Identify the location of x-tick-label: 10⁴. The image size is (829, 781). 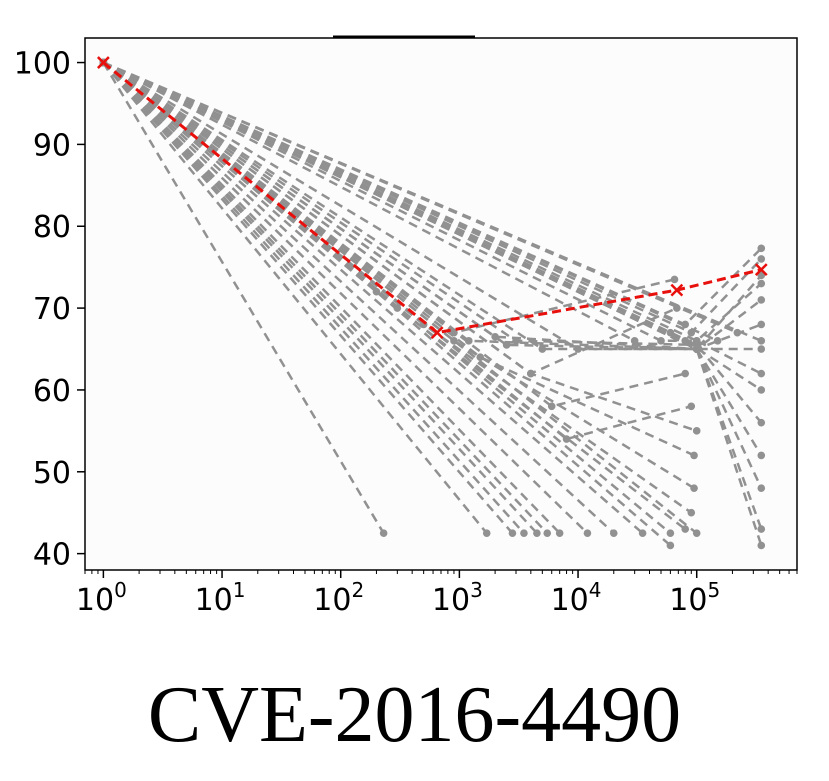
(576, 598).